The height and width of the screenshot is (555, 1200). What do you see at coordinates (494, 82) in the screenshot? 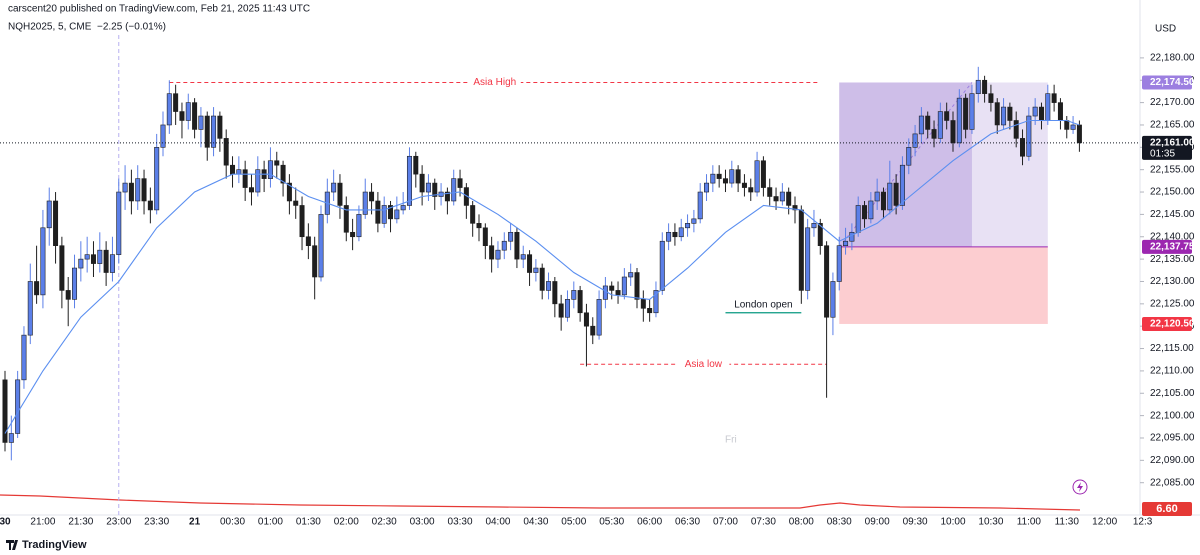
I see `level-label-bg` at bounding box center [494, 82].